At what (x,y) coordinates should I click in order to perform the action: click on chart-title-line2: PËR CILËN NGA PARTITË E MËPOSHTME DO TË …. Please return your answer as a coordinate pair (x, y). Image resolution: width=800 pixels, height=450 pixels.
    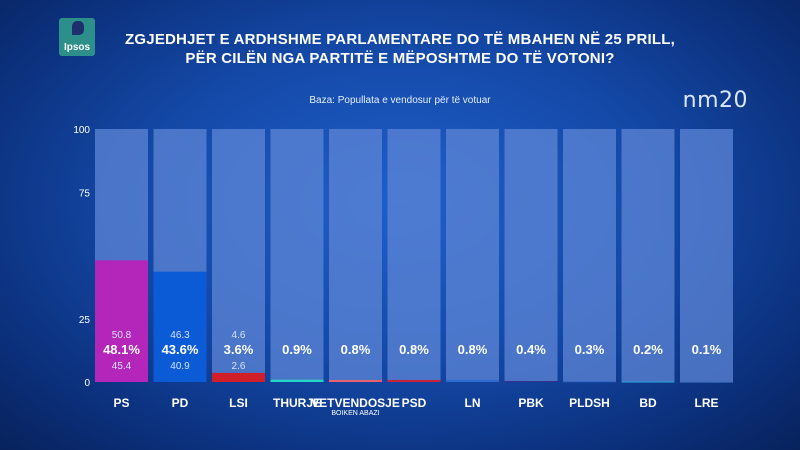
    Looking at the image, I should click on (400, 58).